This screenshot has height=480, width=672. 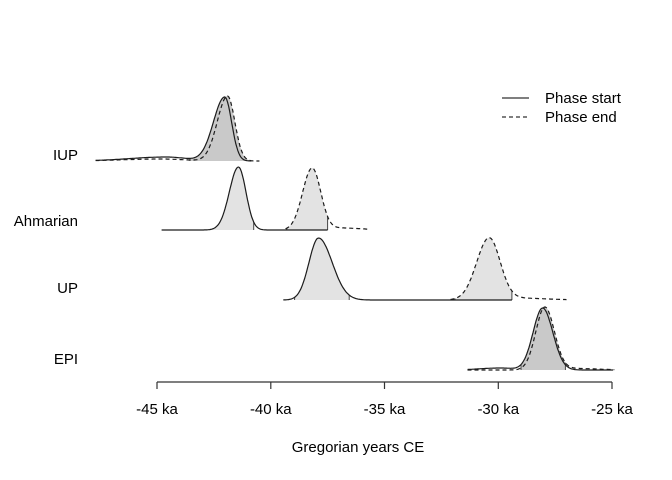 What do you see at coordinates (271, 409) in the screenshot?
I see `x-tick-label: -40 ka` at bounding box center [271, 409].